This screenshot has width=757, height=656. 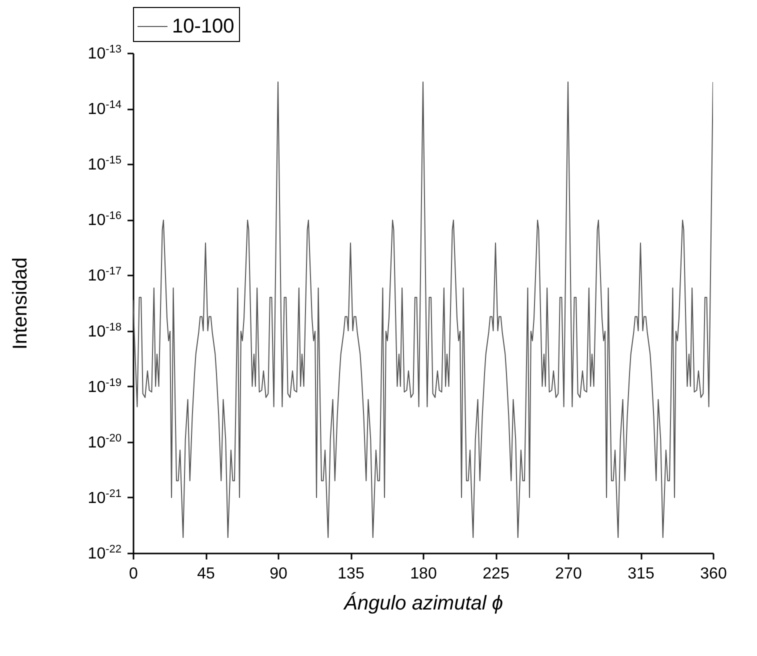 What do you see at coordinates (105, 386) in the screenshot?
I see `y-tick-label: 10$^{-19}$` at bounding box center [105, 386].